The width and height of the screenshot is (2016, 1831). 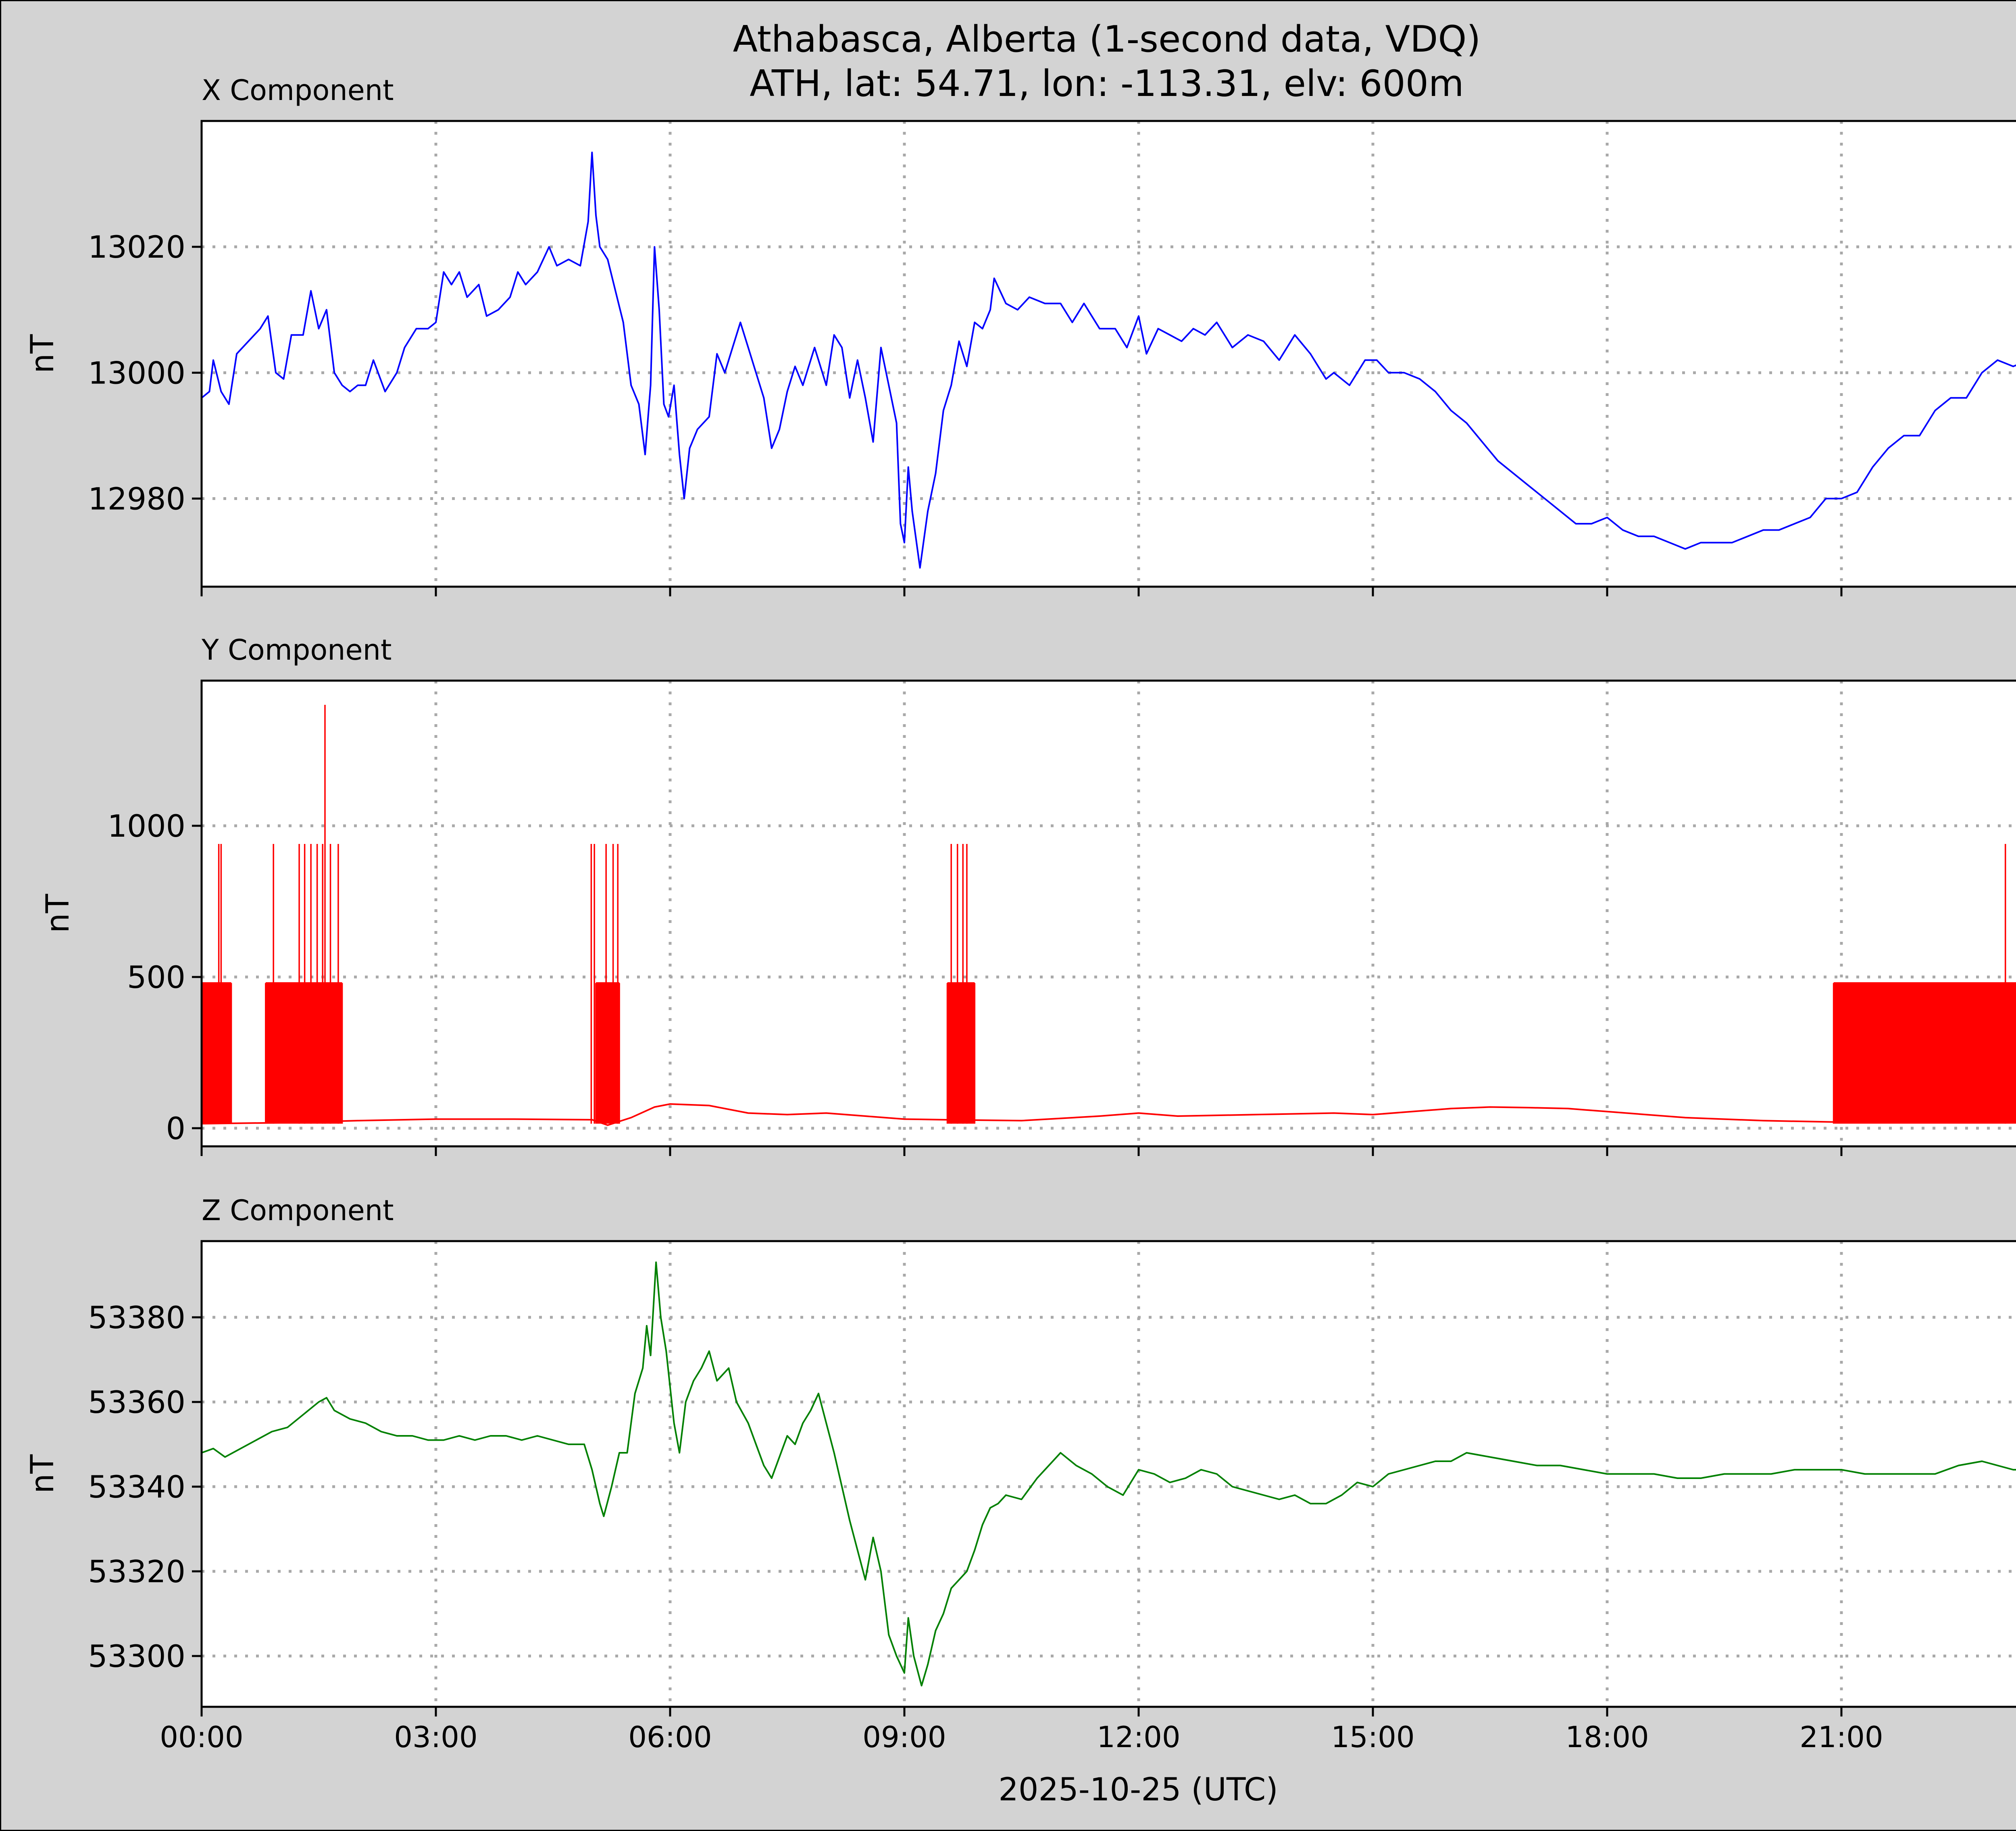 What do you see at coordinates (136, 1571) in the screenshot?
I see `y-tick-label: 53320` at bounding box center [136, 1571].